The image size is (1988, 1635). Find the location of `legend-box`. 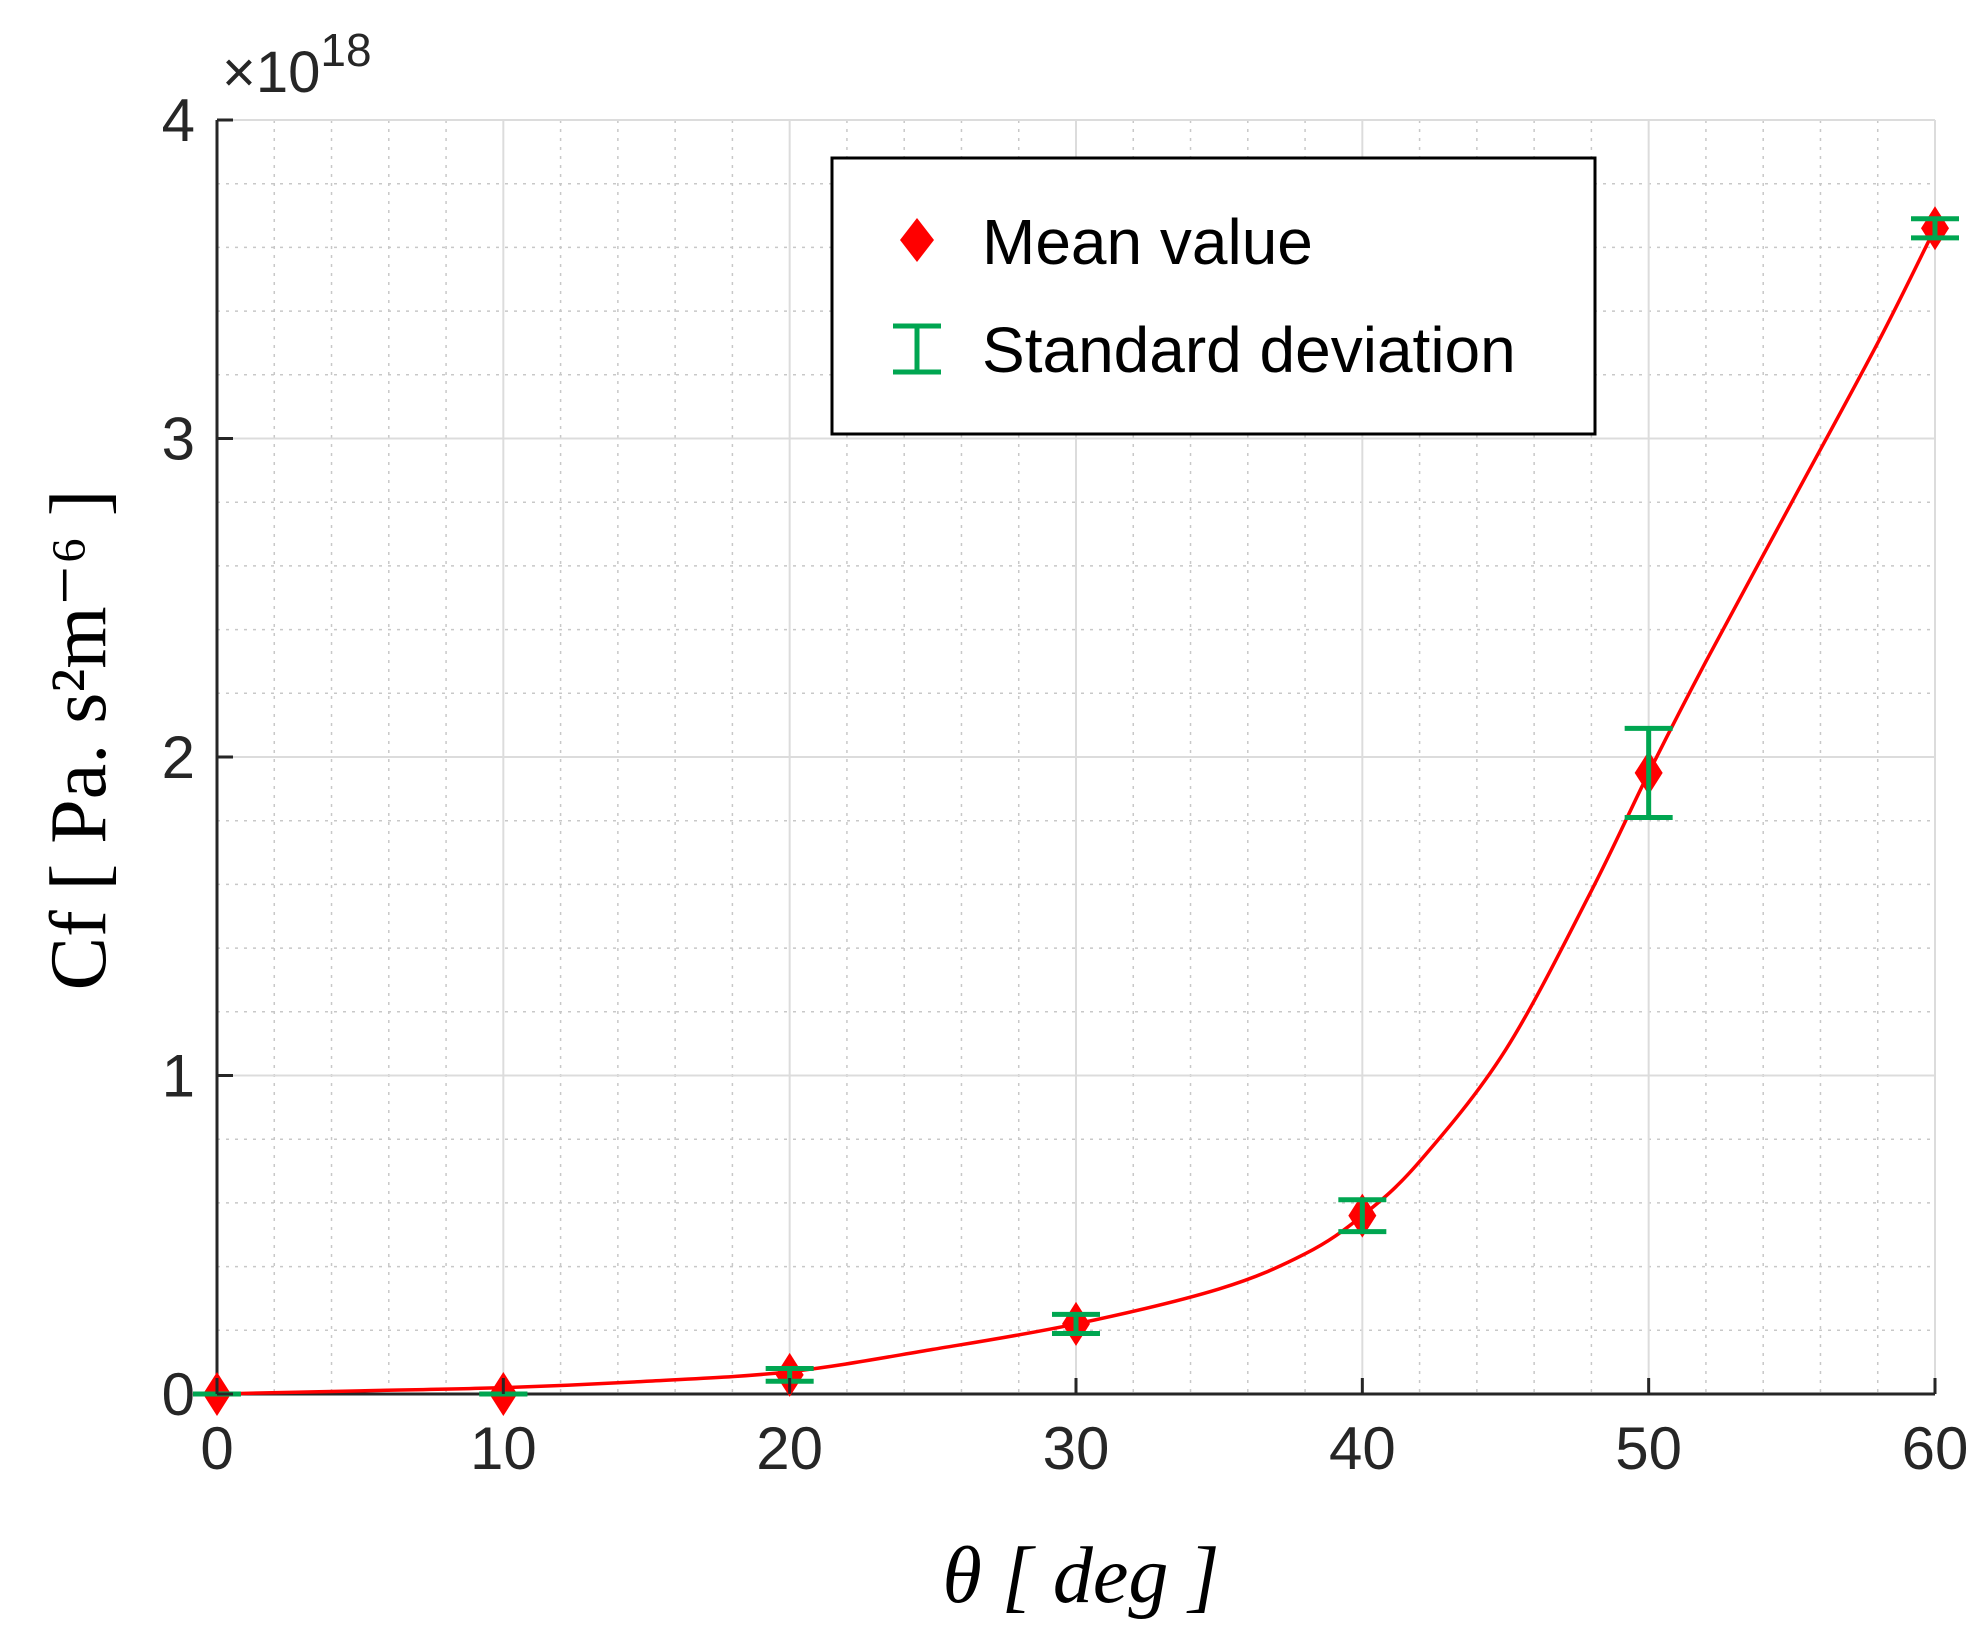

legend-box is located at coordinates (1213, 296).